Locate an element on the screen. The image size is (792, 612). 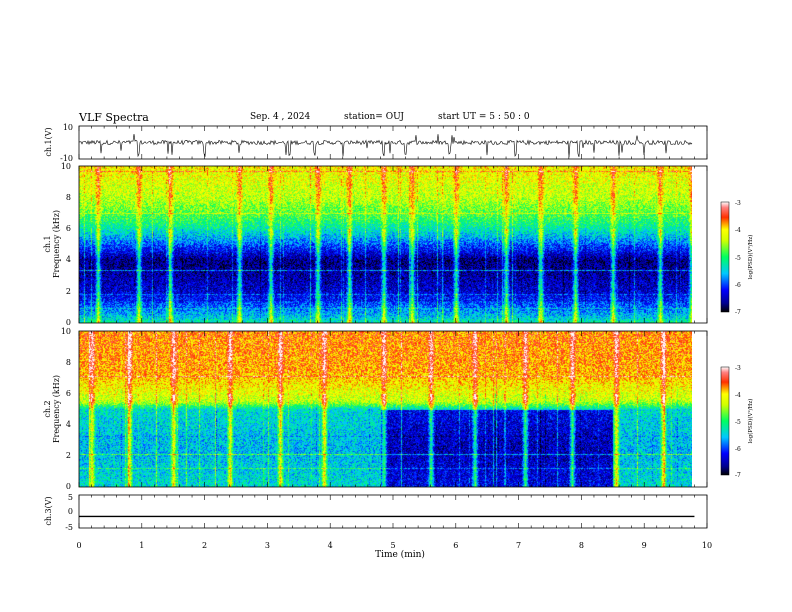
ch1-freq-tick-6: 6 is located at coordinates (68, 228).